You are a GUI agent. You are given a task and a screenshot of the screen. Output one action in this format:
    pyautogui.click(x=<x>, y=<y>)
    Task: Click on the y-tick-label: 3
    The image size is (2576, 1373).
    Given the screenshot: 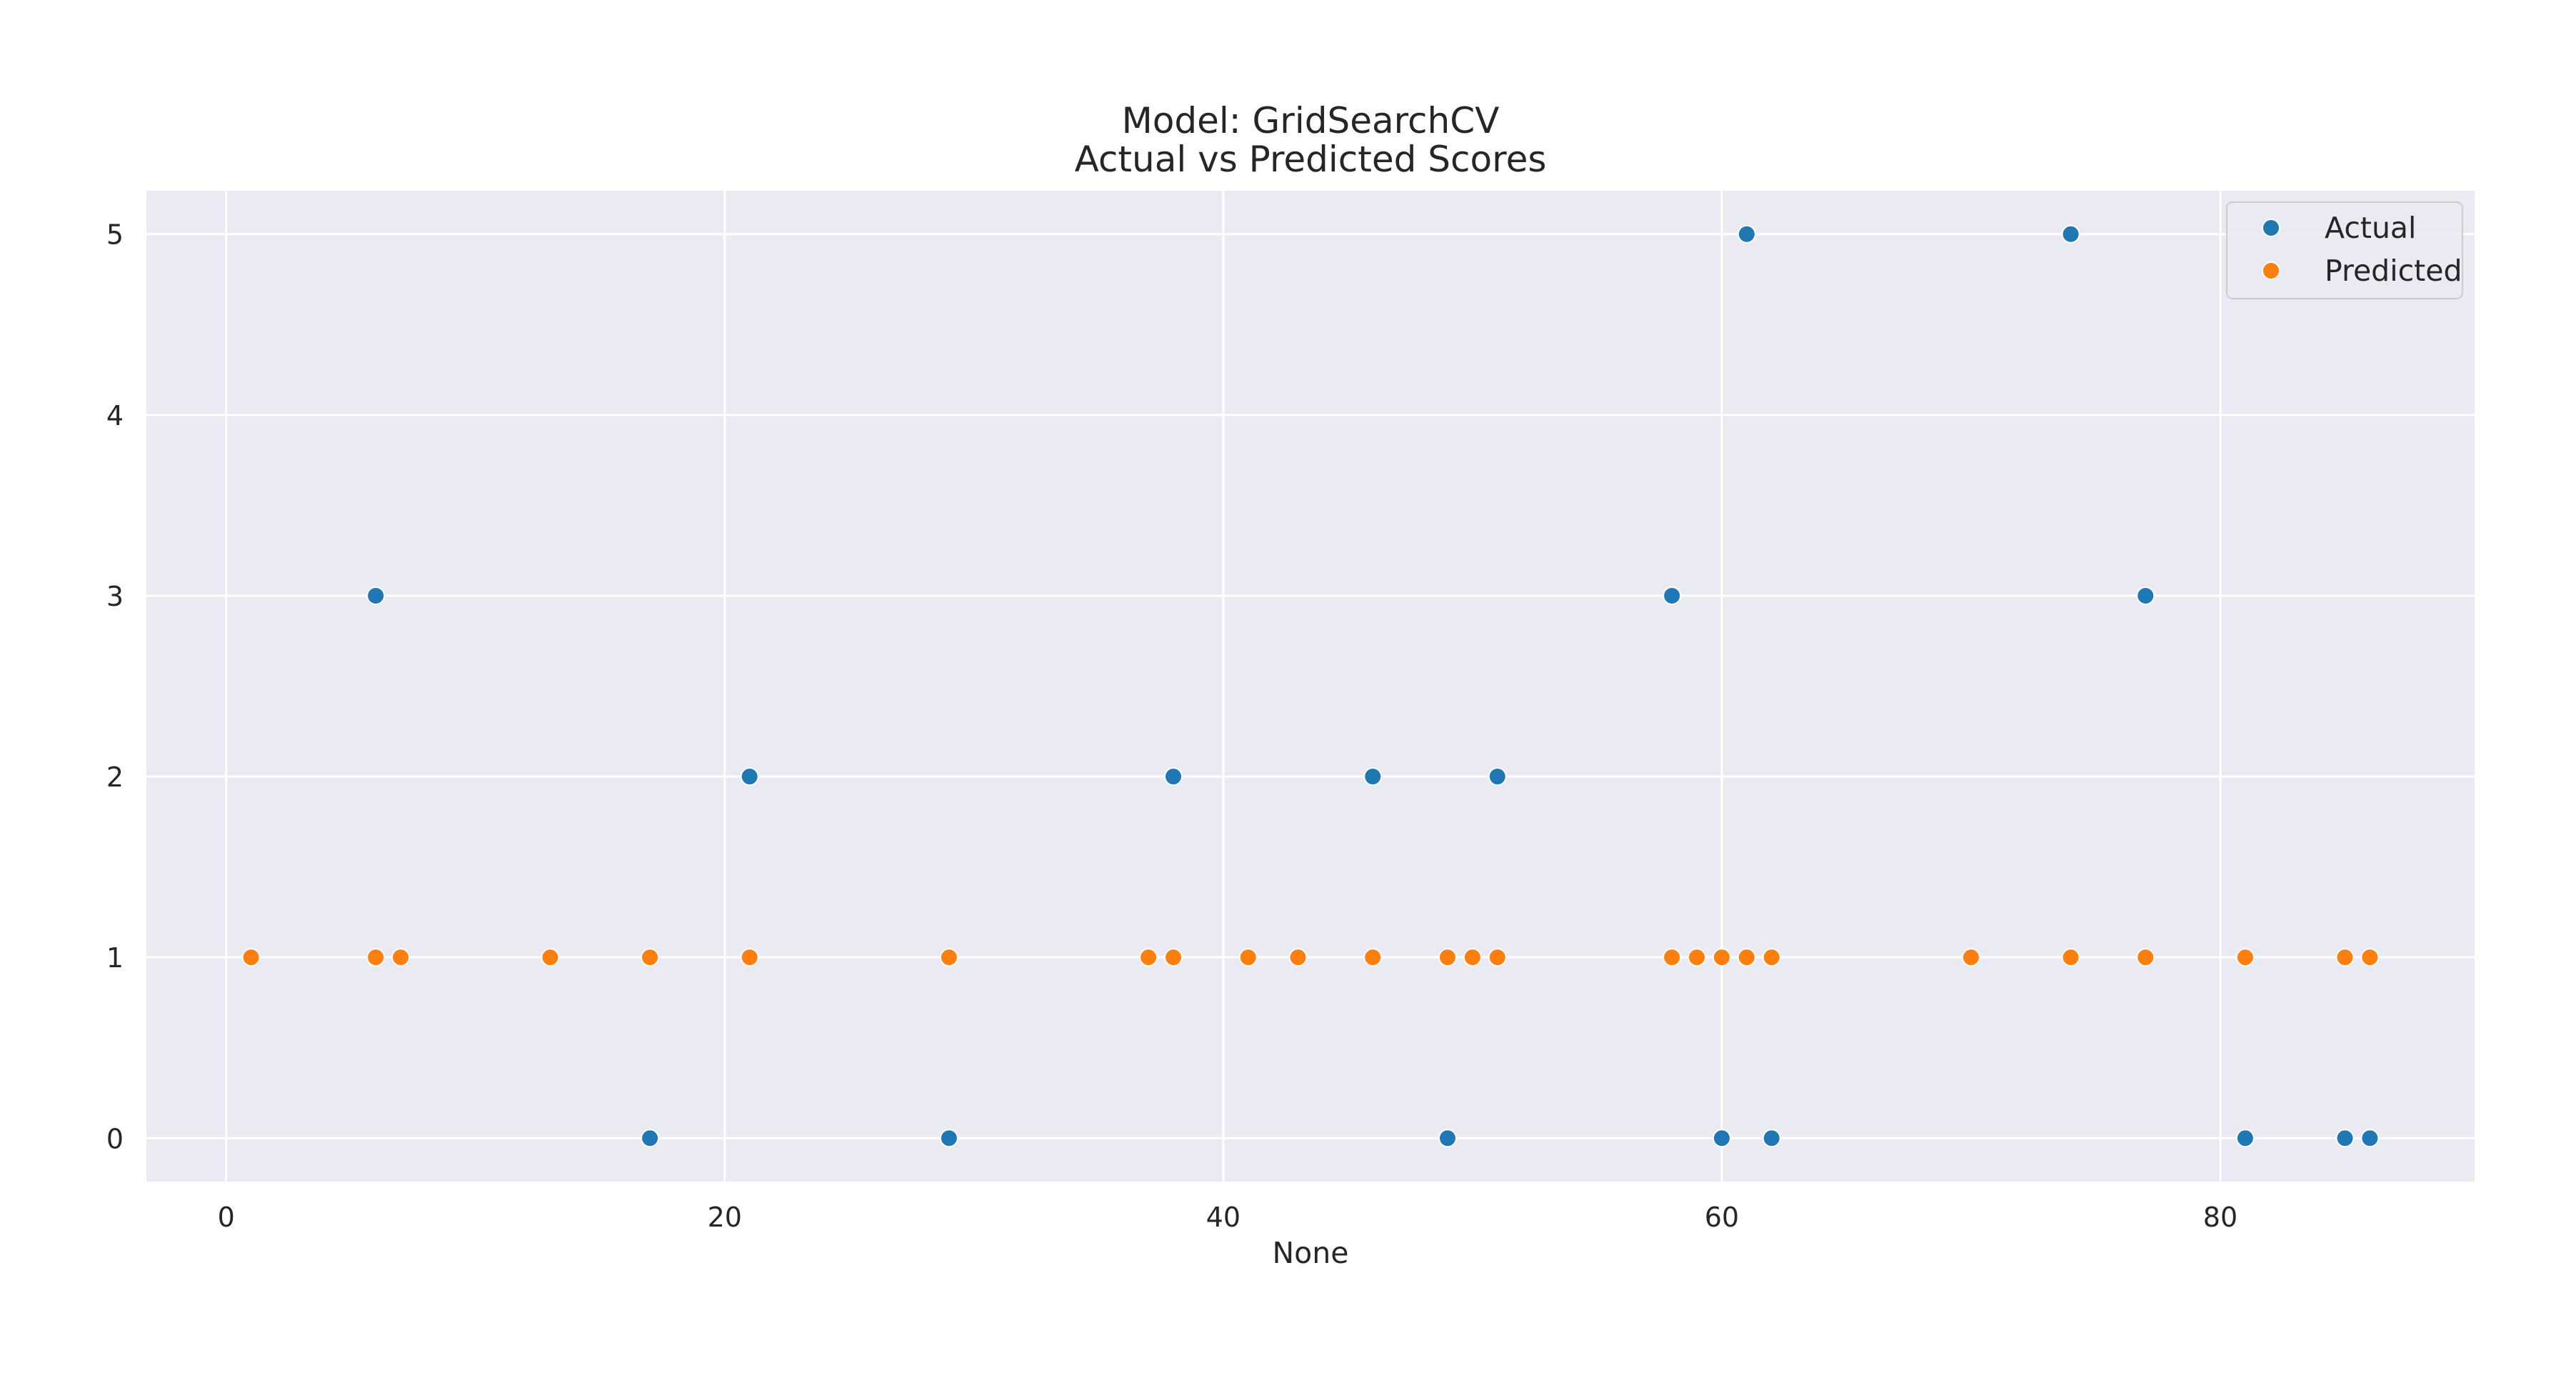 What is the action you would take?
    pyautogui.click(x=115, y=596)
    